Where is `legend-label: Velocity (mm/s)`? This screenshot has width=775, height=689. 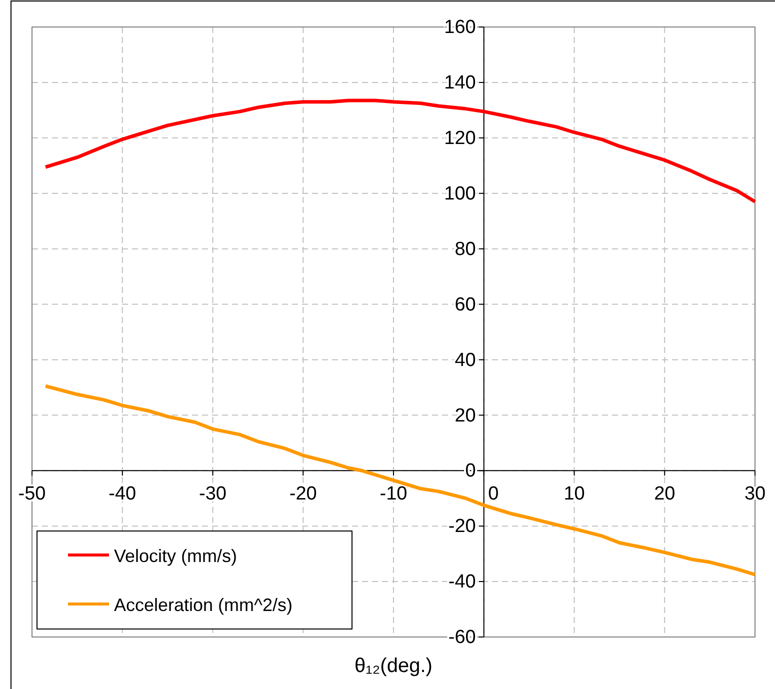 legend-label: Velocity (mm/s) is located at coordinates (176, 556).